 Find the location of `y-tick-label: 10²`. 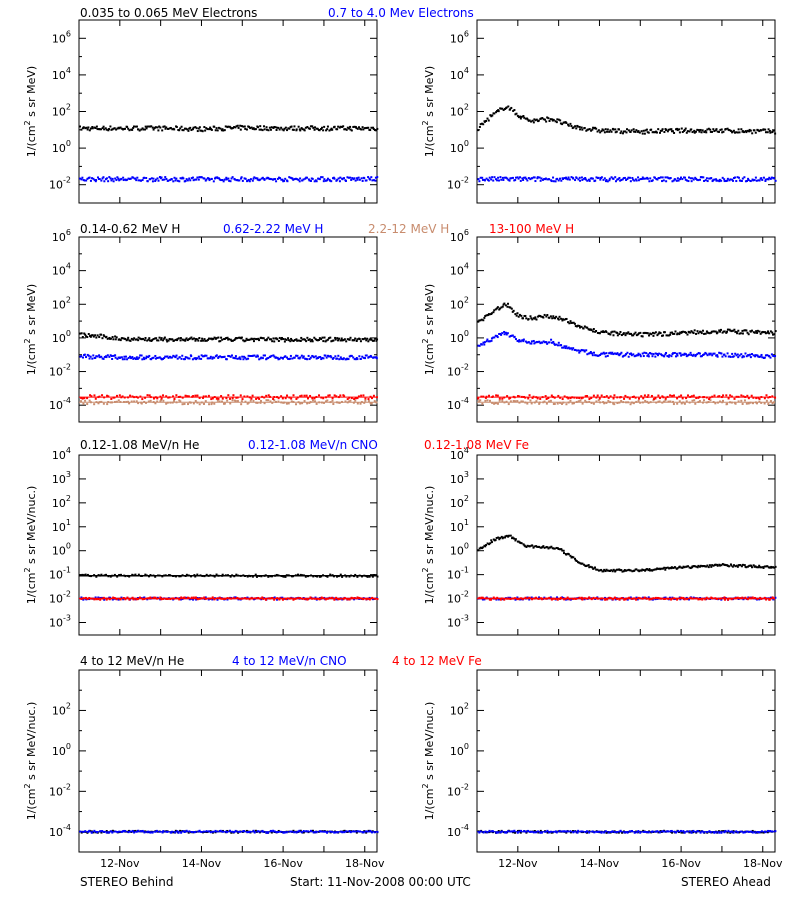

y-tick-label: 10² is located at coordinates (459, 709).